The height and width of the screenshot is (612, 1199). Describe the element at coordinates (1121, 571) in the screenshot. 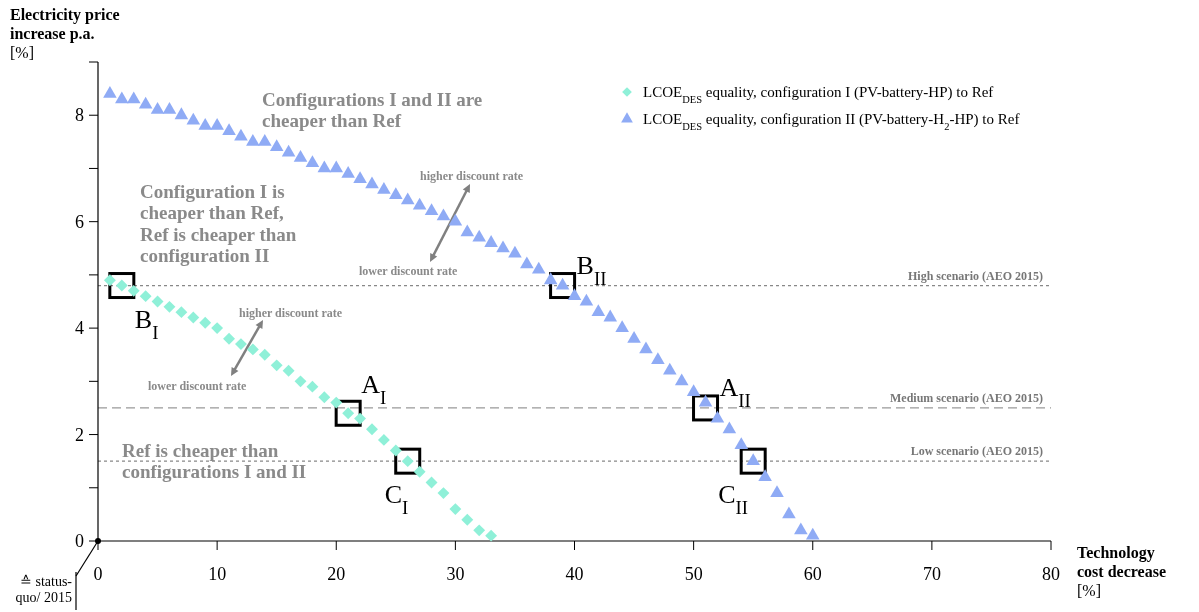

I see `x-axis-title: Technology cost decrease [%]` at that location.